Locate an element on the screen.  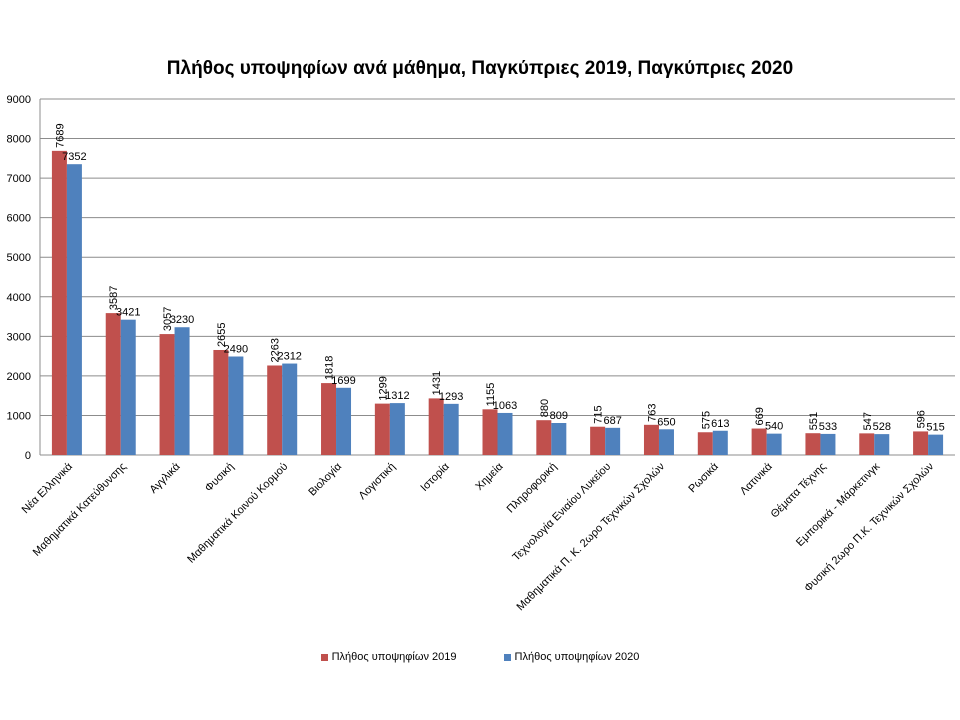
data-label-2019: 3587 is located at coordinates (114, 298).